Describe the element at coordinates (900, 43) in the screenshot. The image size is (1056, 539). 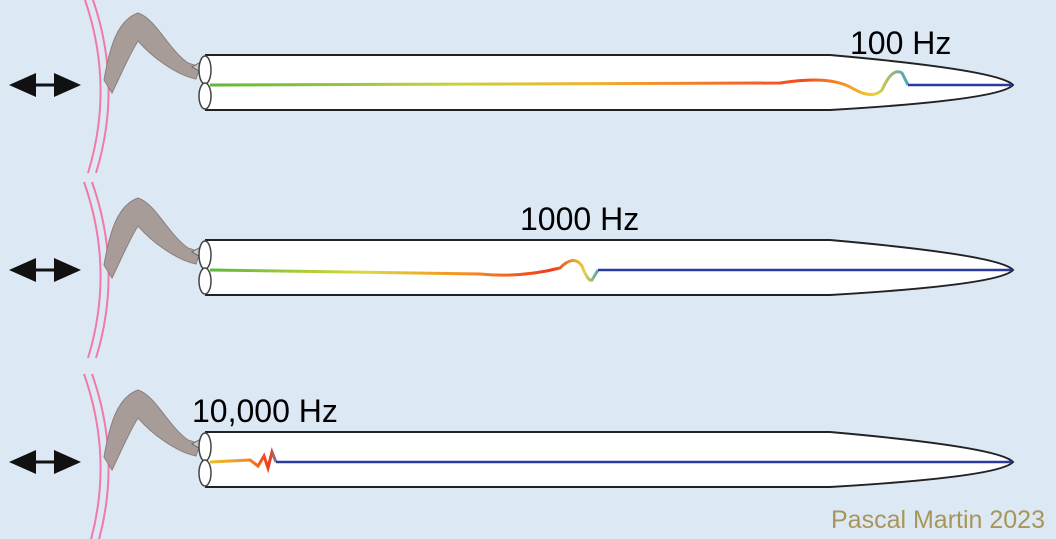
I see `frequency-label: 100 Hz` at that location.